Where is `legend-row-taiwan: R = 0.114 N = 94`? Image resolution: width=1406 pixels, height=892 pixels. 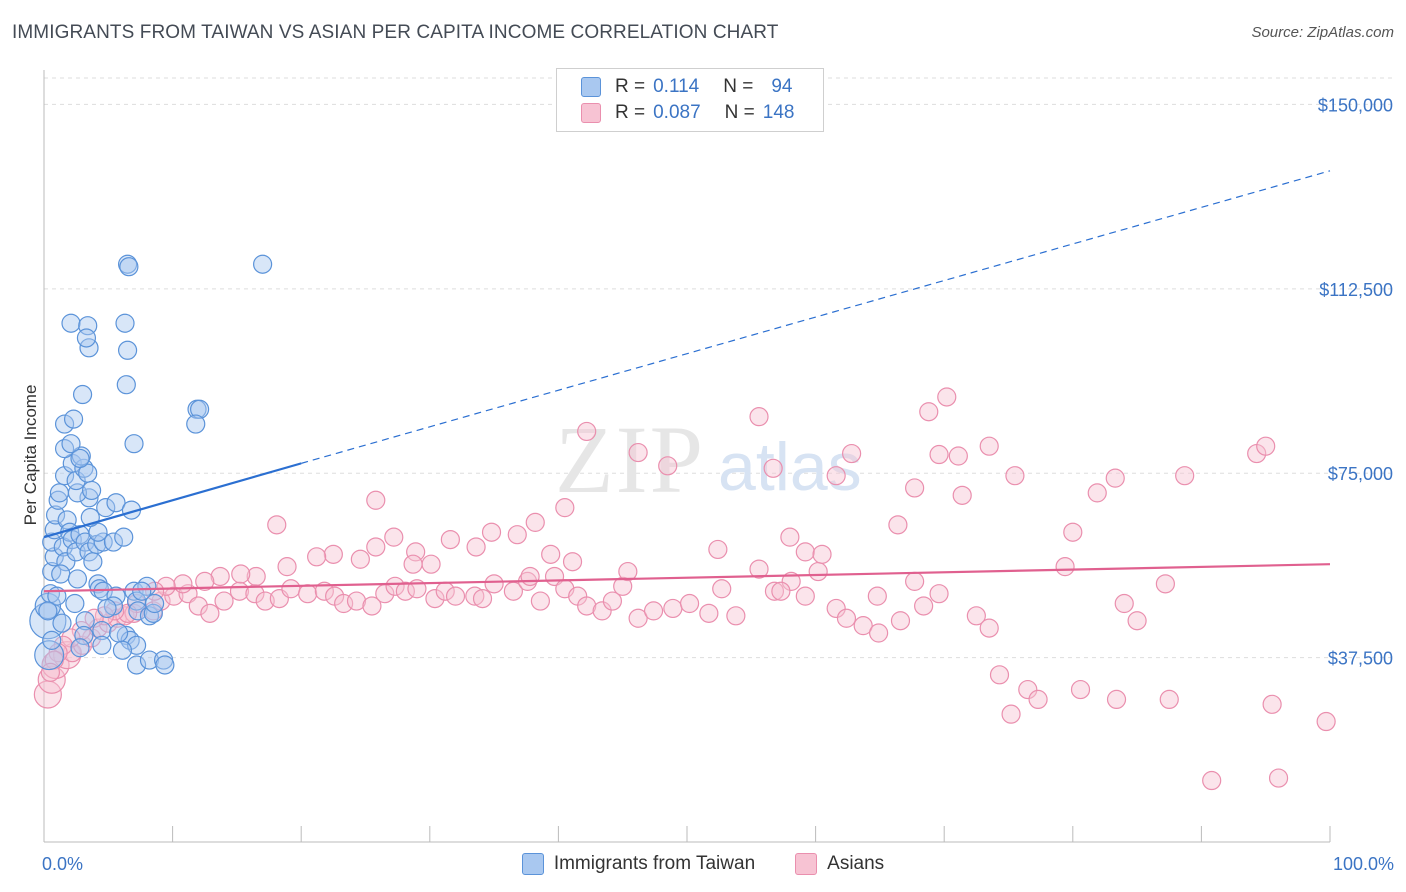
legend-row-taiwan: R = 0.114 N = 94 is located at coordinates (687, 87).